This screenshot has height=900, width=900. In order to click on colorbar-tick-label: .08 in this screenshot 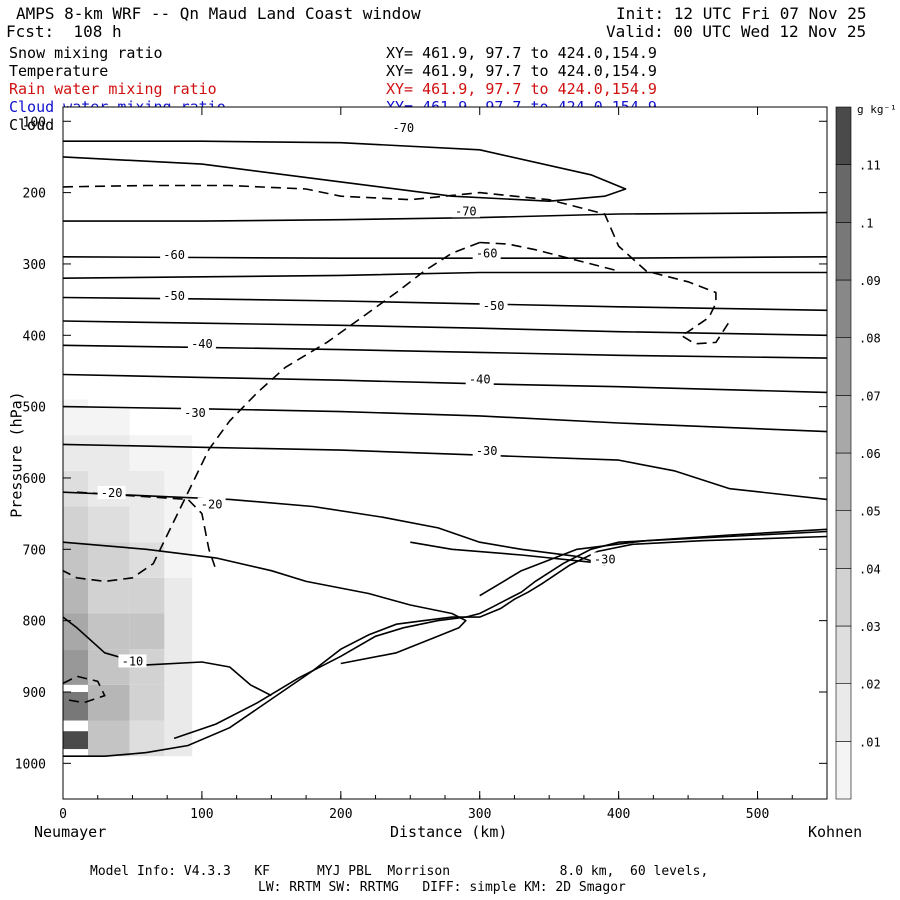, I will do `click(870, 339)`.